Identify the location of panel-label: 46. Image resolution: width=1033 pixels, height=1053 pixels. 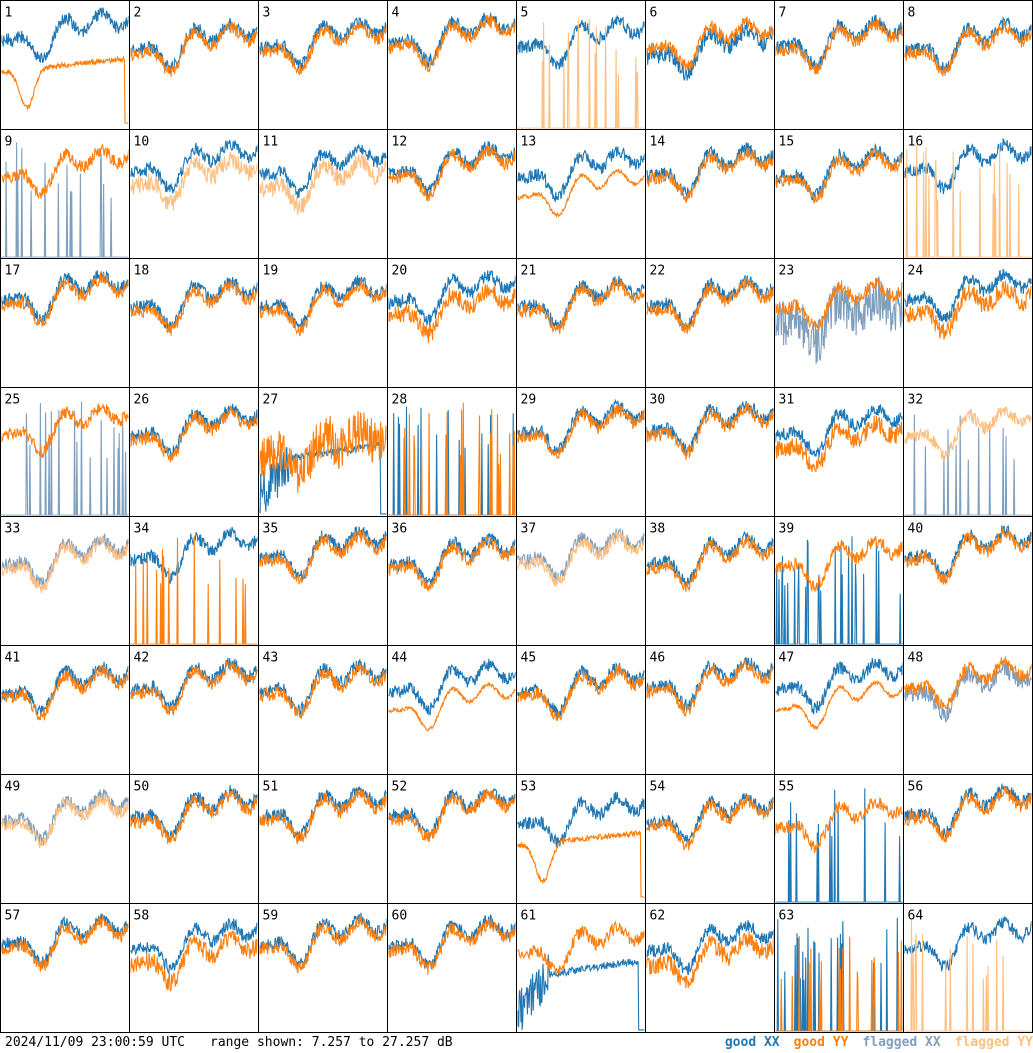
(658, 658).